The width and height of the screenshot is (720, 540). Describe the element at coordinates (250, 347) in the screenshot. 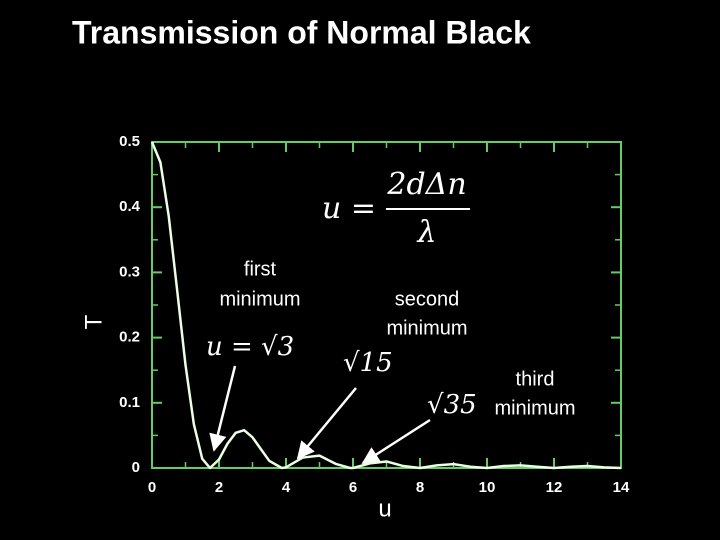

I see `formula: u = √3` at that location.